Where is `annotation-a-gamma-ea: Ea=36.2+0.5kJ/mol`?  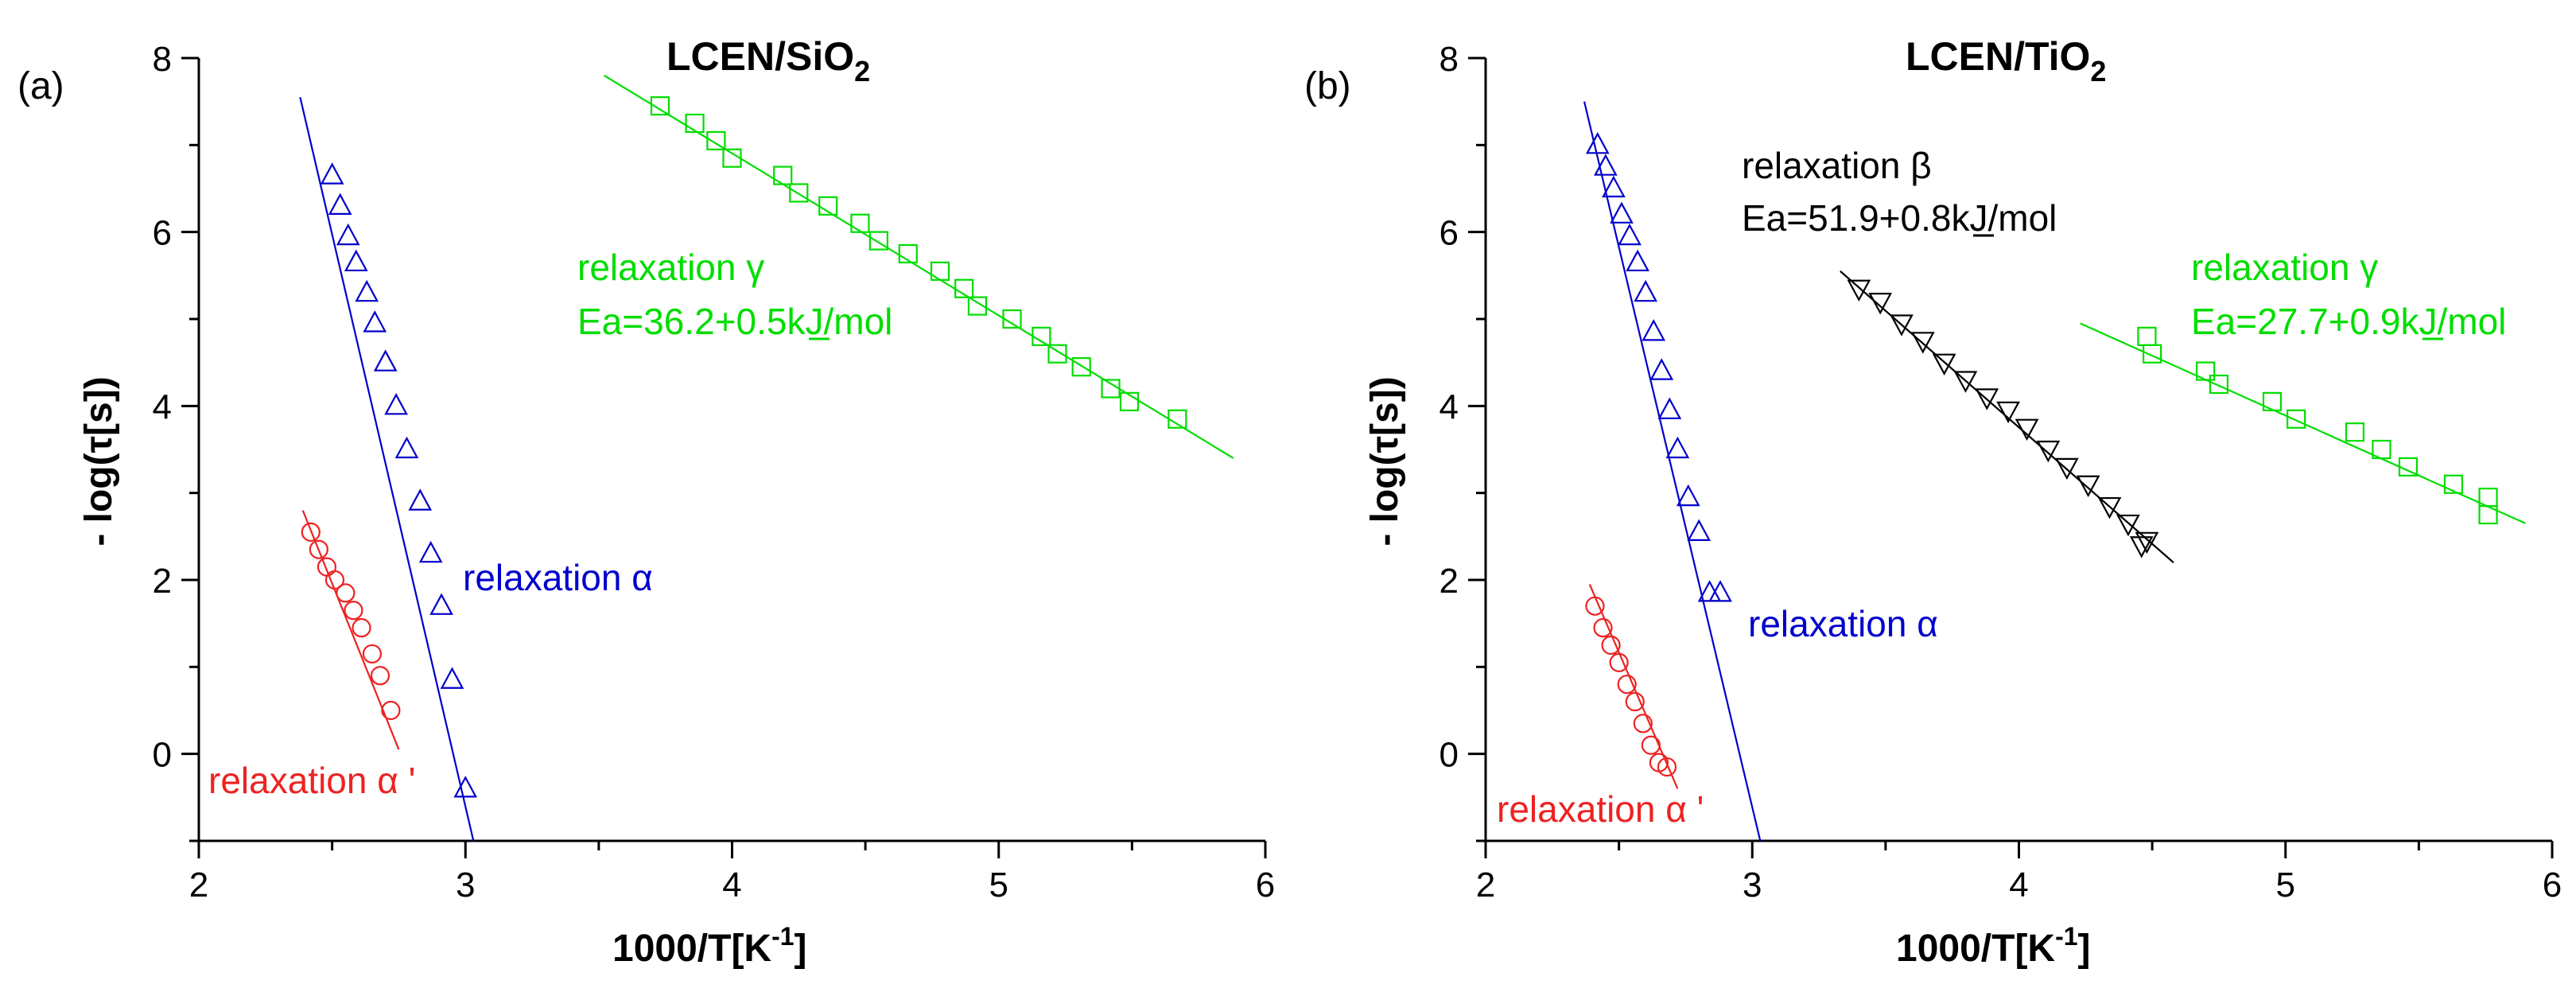 annotation-a-gamma-ea: Ea=36.2+0.5kJ/mol is located at coordinates (734, 321).